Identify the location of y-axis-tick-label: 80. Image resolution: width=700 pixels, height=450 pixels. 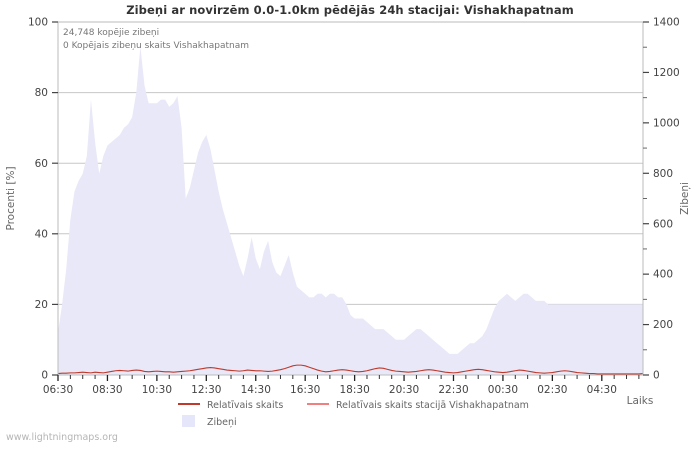
(41, 93).